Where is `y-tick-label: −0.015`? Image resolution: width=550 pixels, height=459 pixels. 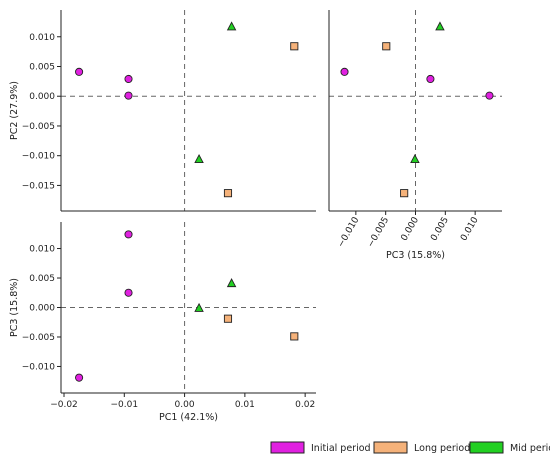 y-tick-label: −0.015 is located at coordinates (38, 186).